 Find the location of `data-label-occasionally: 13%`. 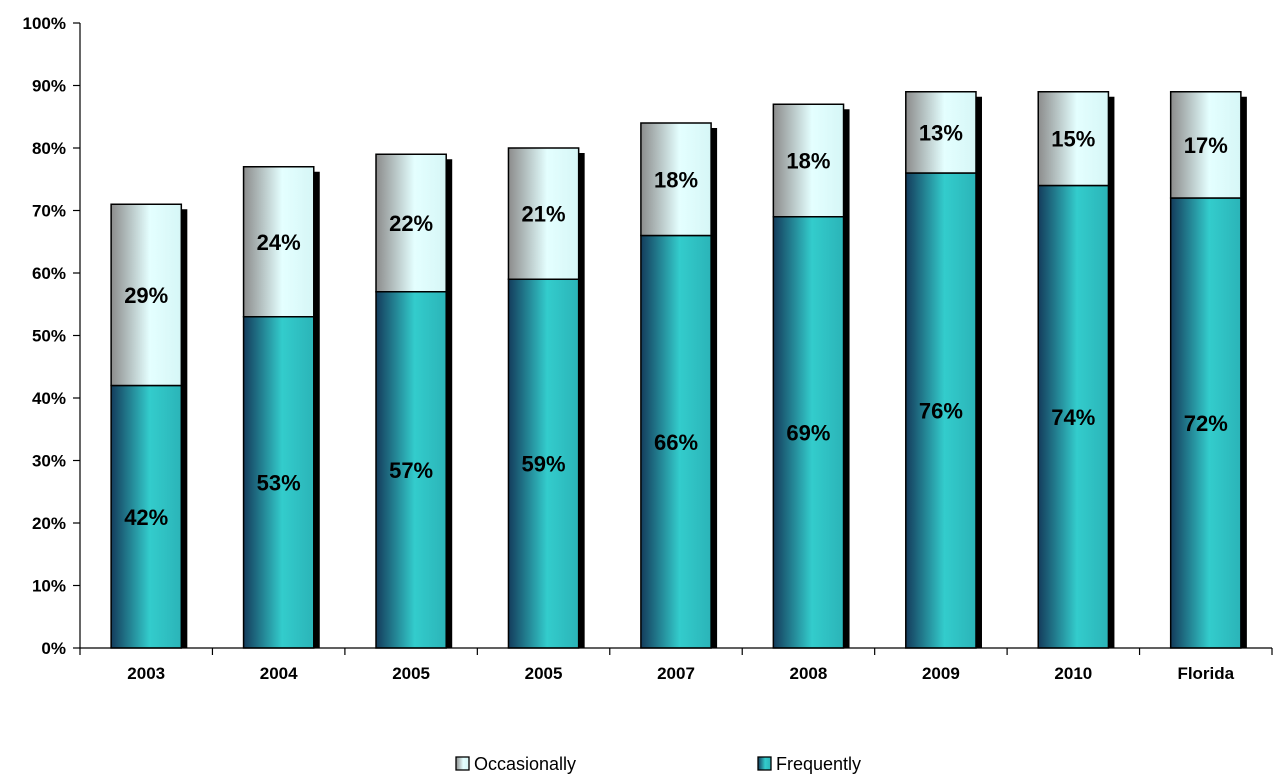

data-label-occasionally: 13% is located at coordinates (941, 132).